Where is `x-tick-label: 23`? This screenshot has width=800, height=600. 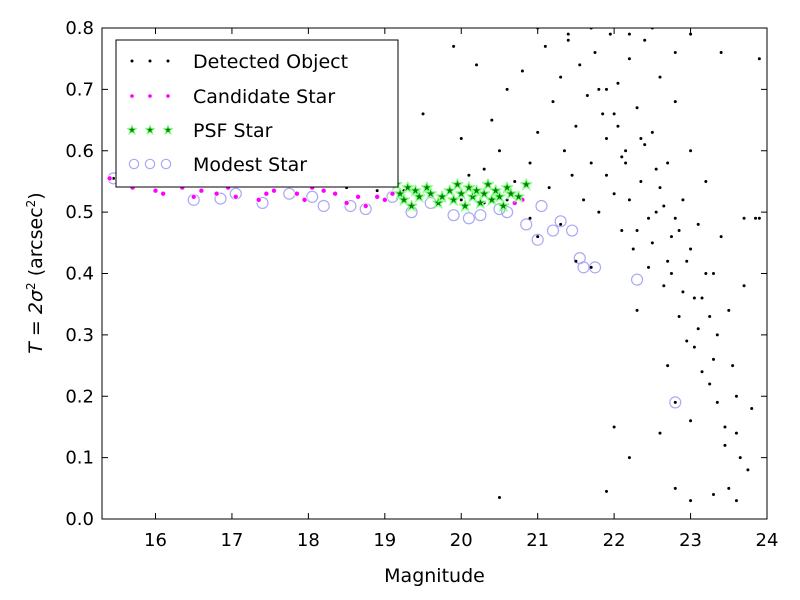 x-tick-label: 23 is located at coordinates (690, 540).